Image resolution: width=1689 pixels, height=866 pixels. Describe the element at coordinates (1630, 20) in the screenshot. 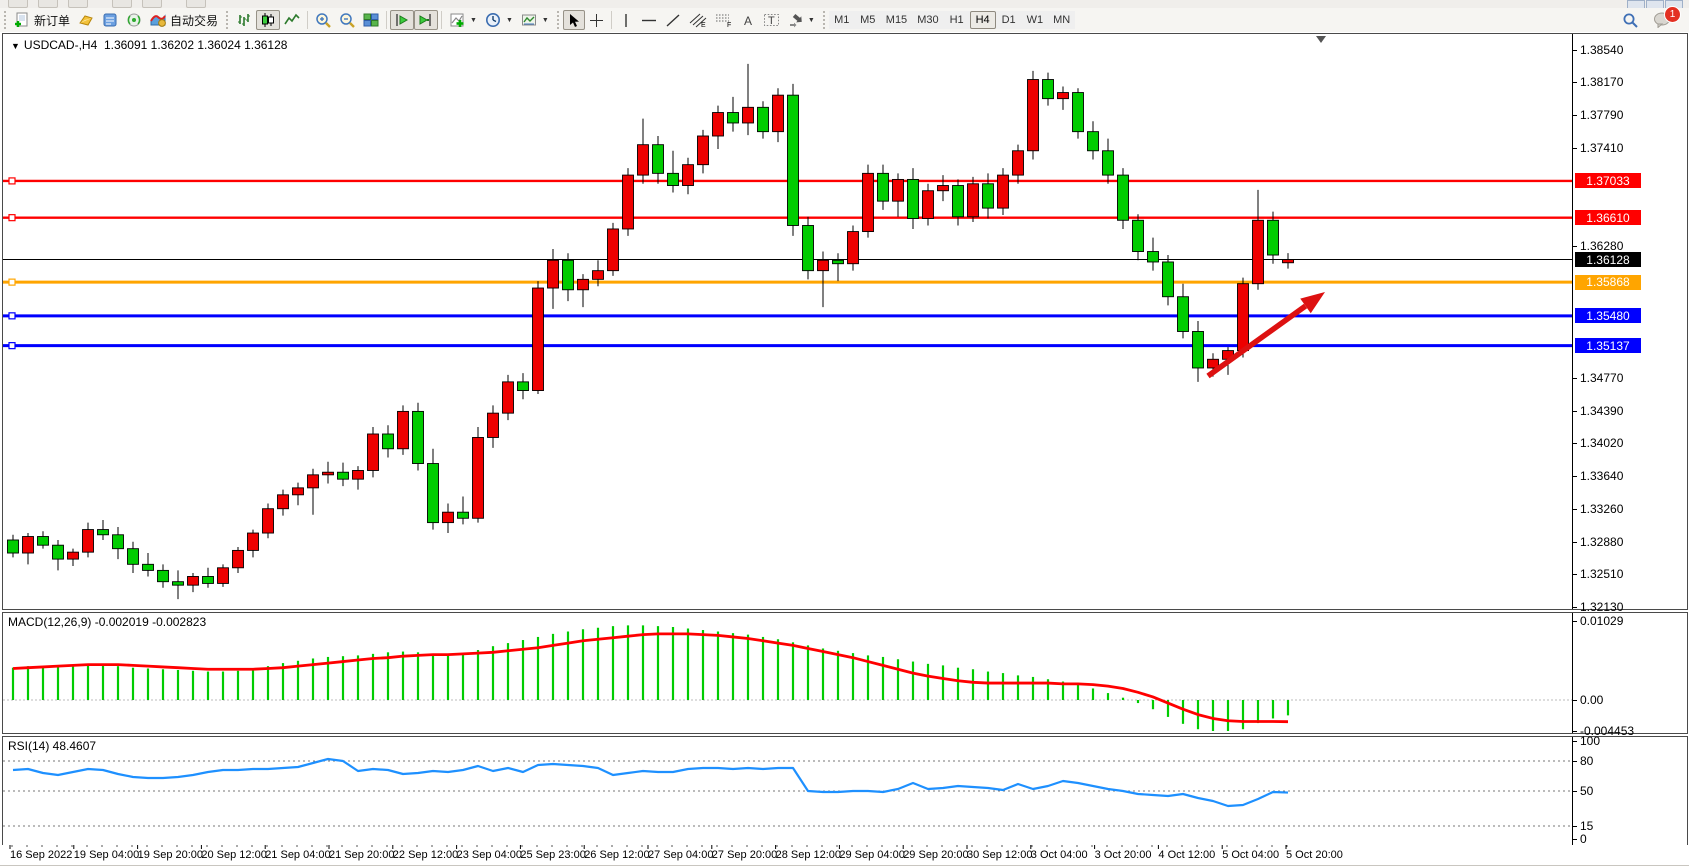

I see `search-button` at that location.